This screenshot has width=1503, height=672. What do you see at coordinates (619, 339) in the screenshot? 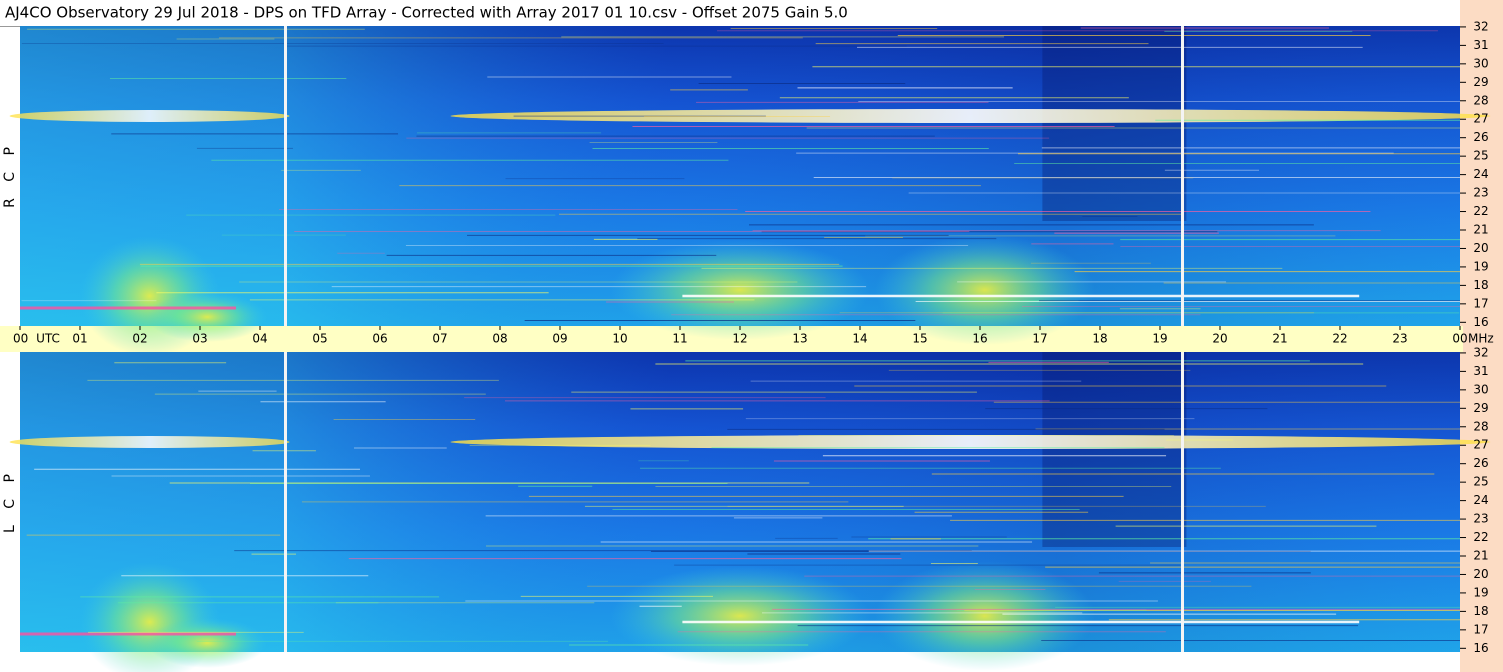
I see `x-tick-label: 10` at bounding box center [619, 339].